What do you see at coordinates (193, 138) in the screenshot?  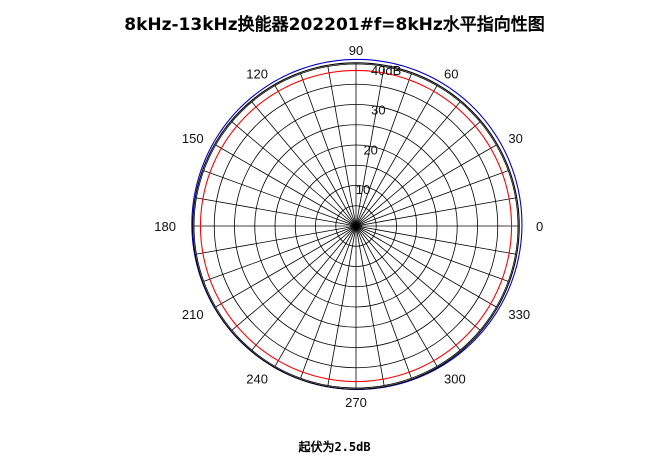 I see `angle-tick-label: 150` at bounding box center [193, 138].